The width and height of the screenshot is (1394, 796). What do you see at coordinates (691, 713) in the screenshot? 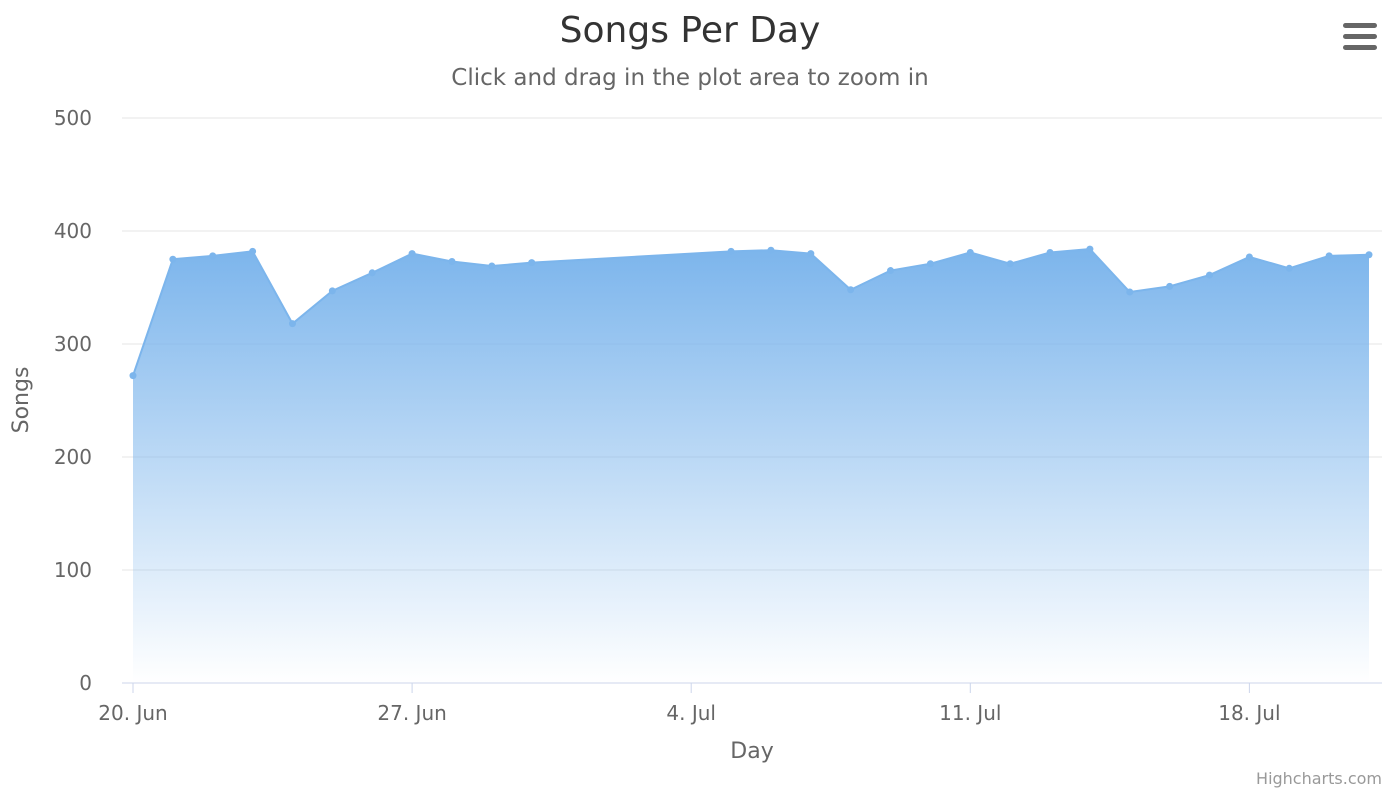
I see `x-tick-label: 4. Jul` at bounding box center [691, 713].